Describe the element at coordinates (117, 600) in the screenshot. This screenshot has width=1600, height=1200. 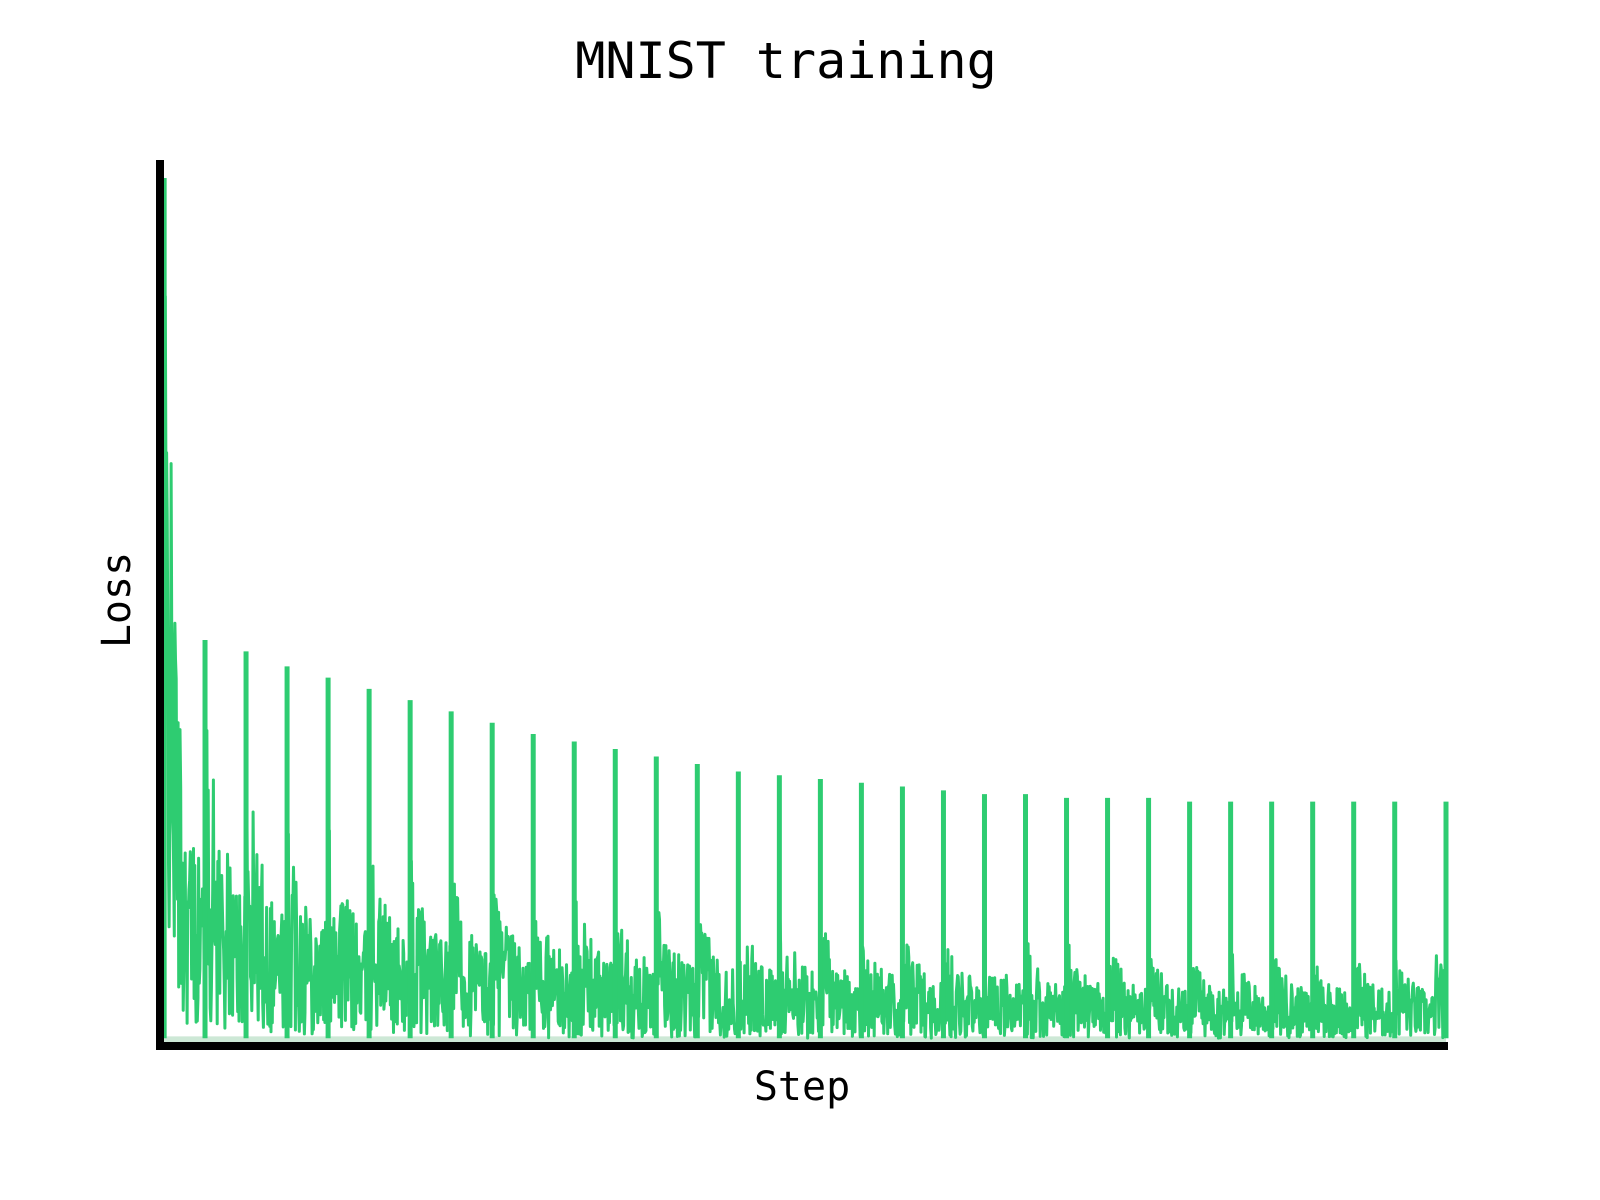
I see `y-axis-label: Loss` at that location.